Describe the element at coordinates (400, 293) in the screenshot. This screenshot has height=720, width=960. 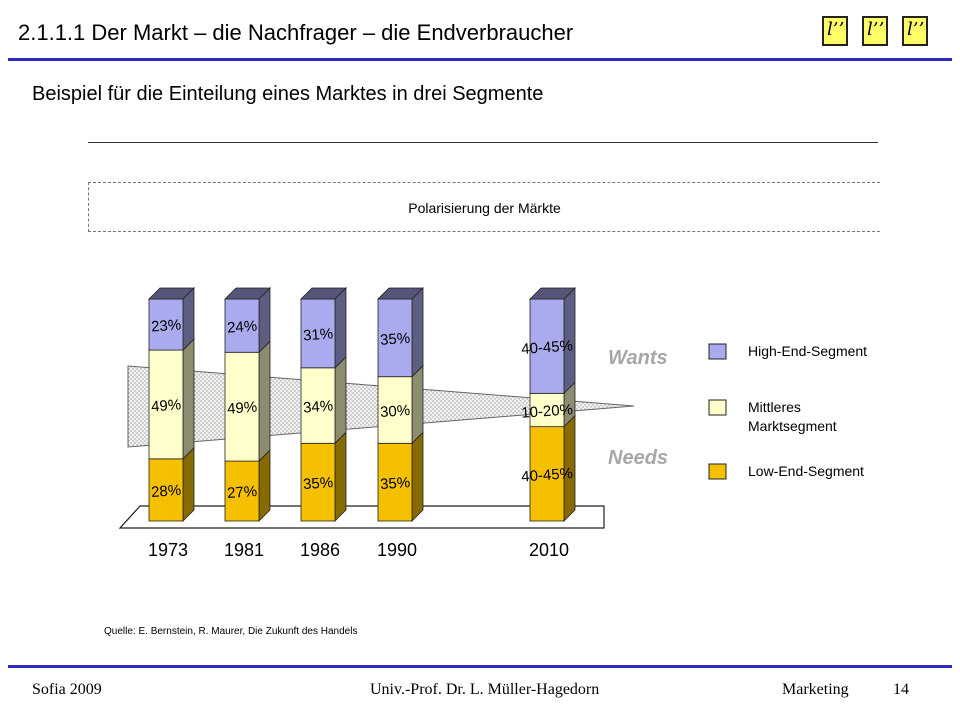
I see `bar-top-1990` at that location.